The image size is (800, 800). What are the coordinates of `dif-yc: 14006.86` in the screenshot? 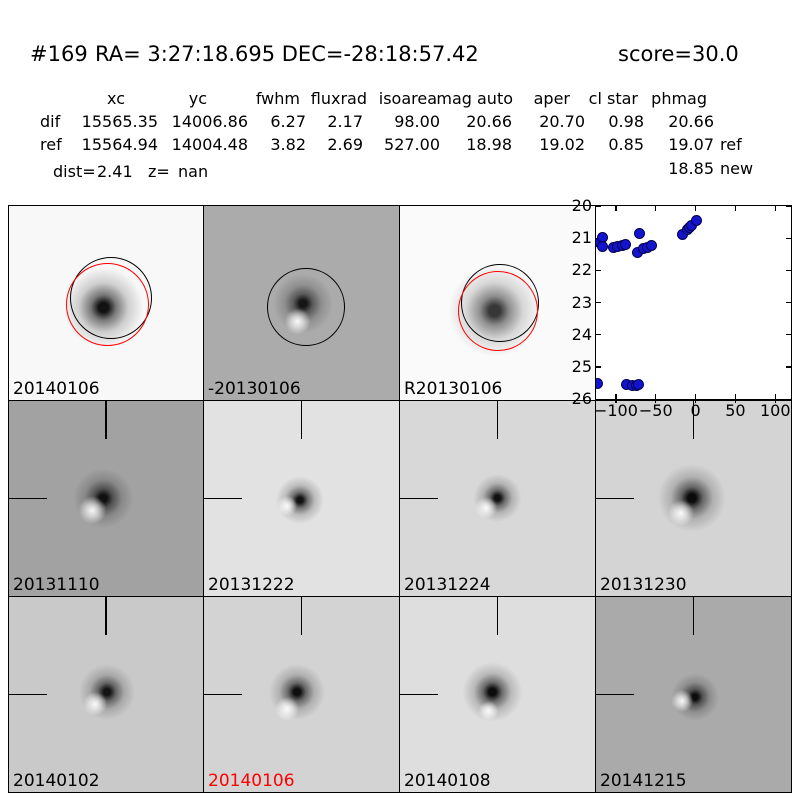 It's located at (209, 121).